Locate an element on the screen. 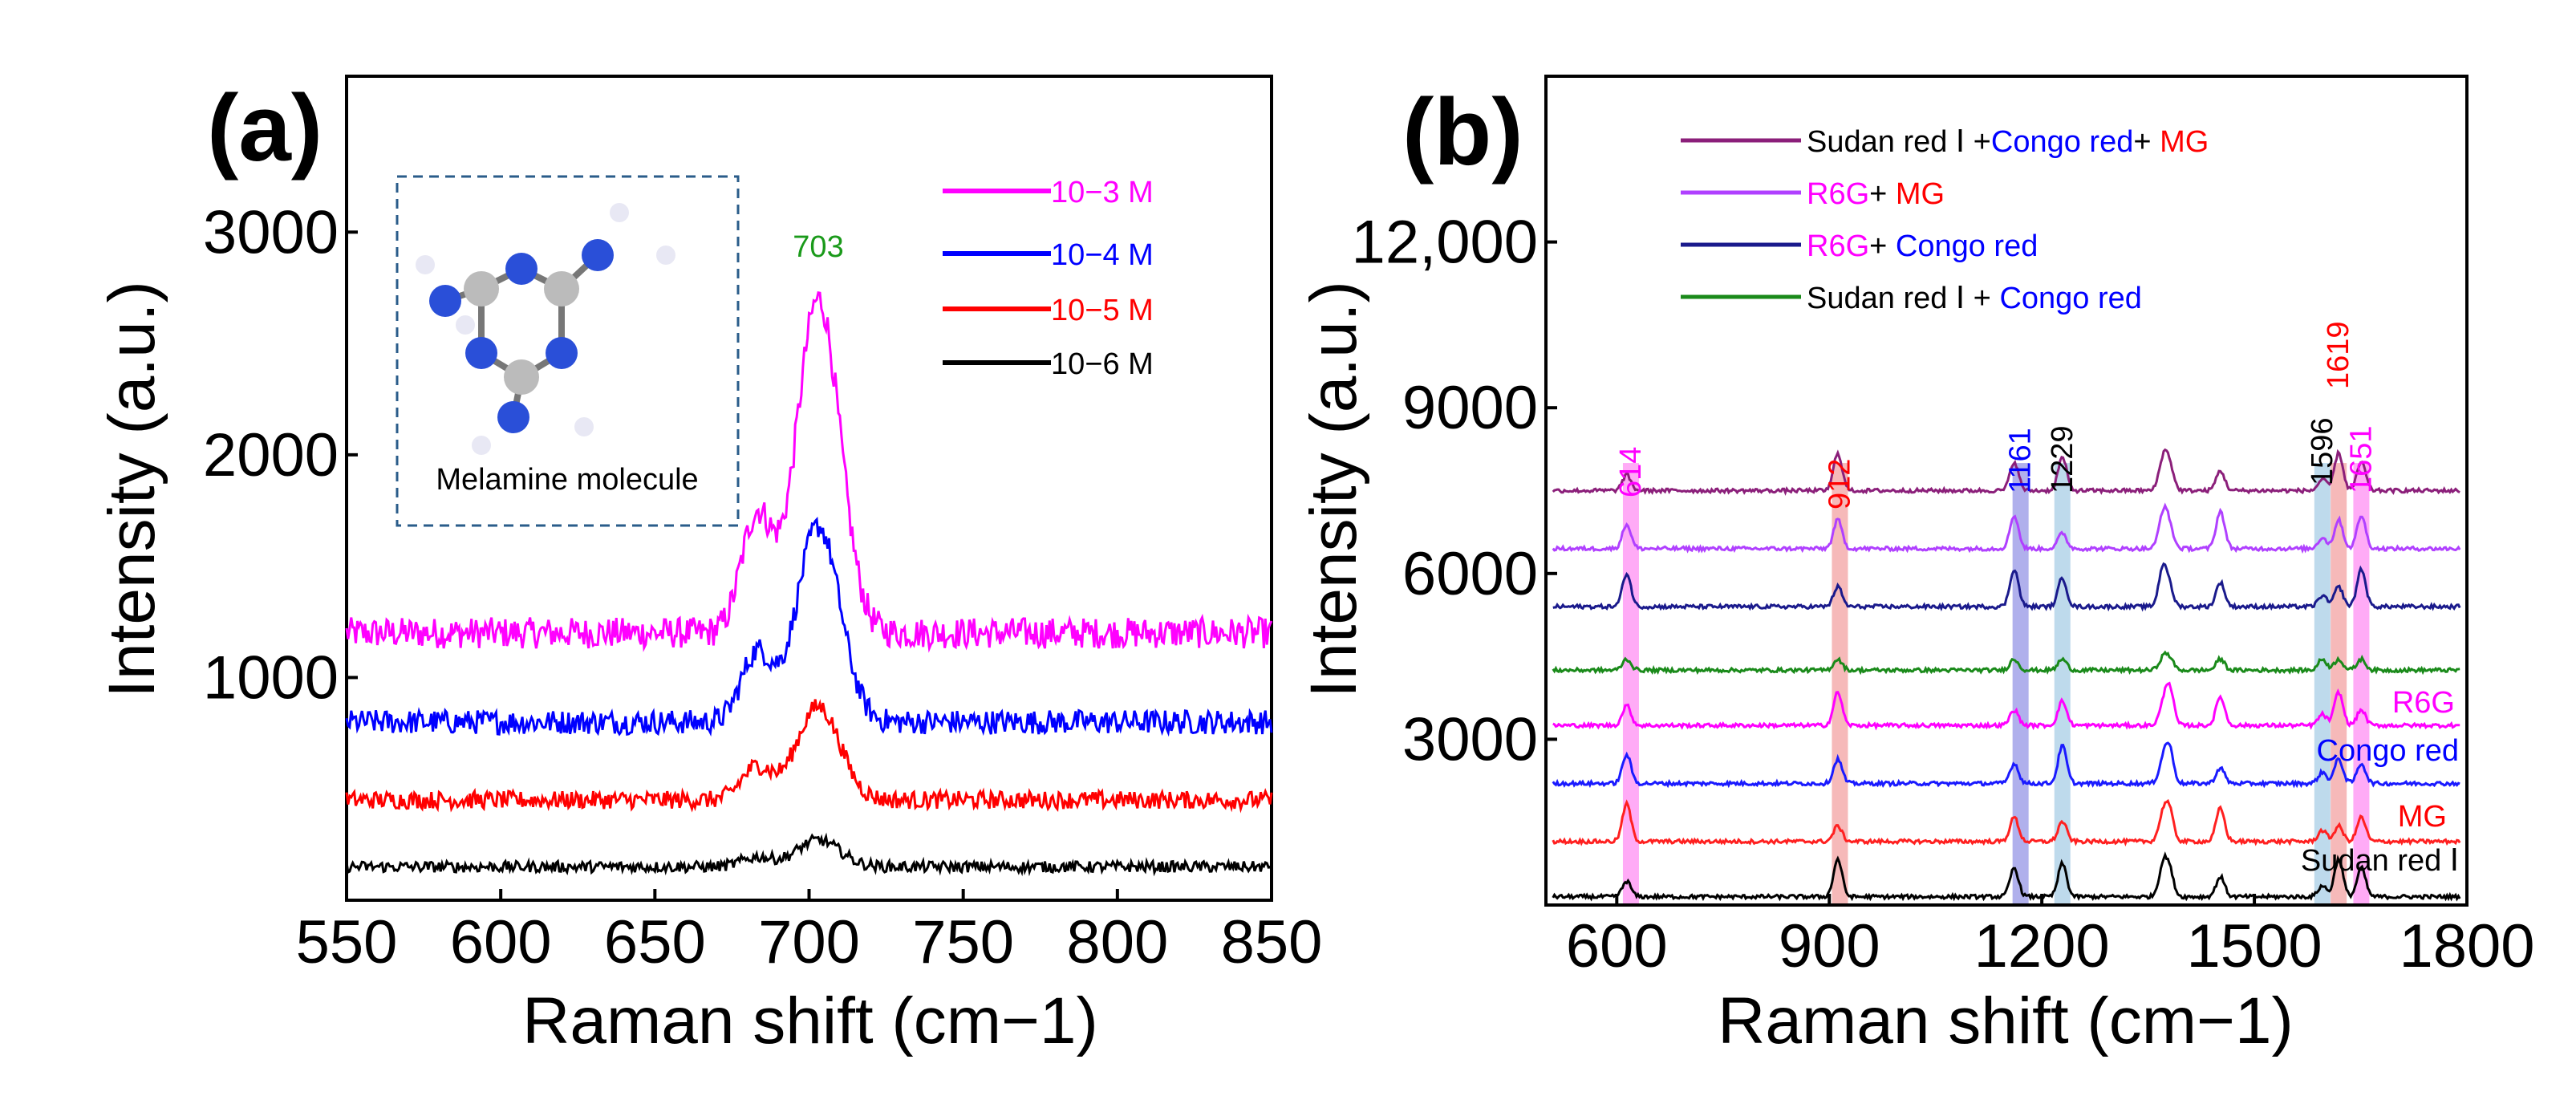  y-tick-label: 6000 is located at coordinates (1470, 574).